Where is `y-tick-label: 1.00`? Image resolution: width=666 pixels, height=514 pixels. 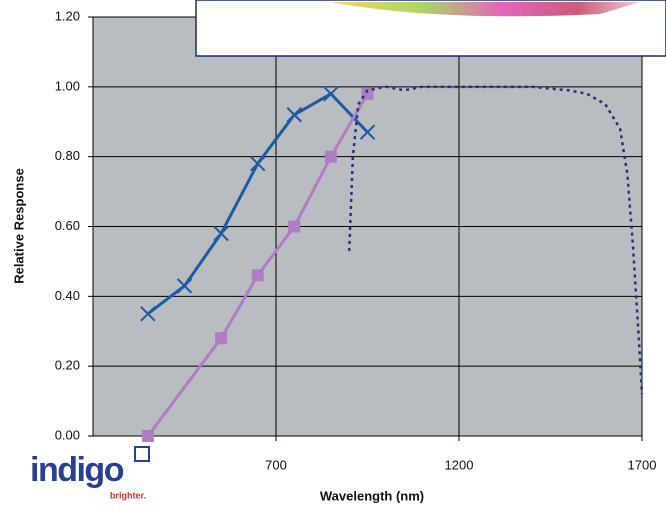 y-tick-label: 1.00 is located at coordinates (67, 85).